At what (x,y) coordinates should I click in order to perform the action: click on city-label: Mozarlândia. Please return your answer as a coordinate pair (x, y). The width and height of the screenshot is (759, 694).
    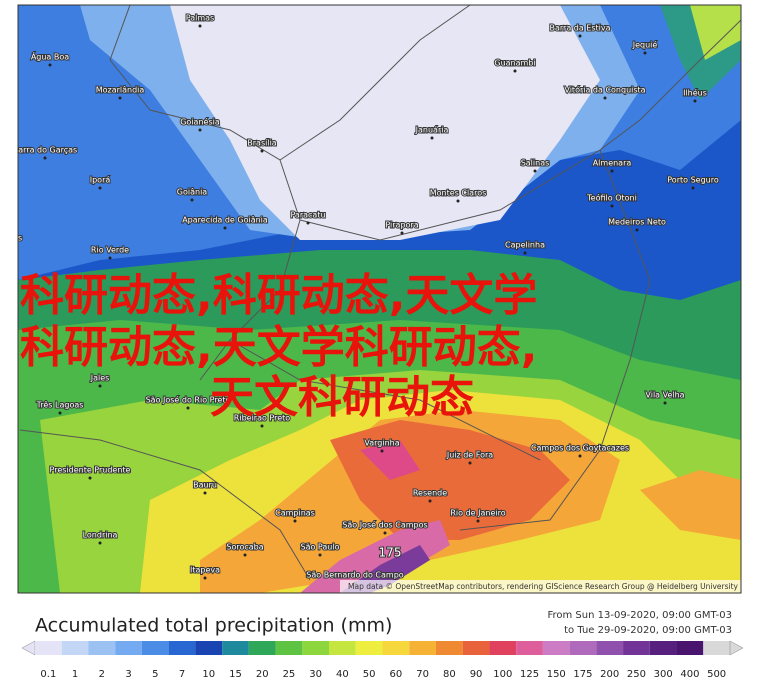
    Looking at the image, I should click on (120, 90).